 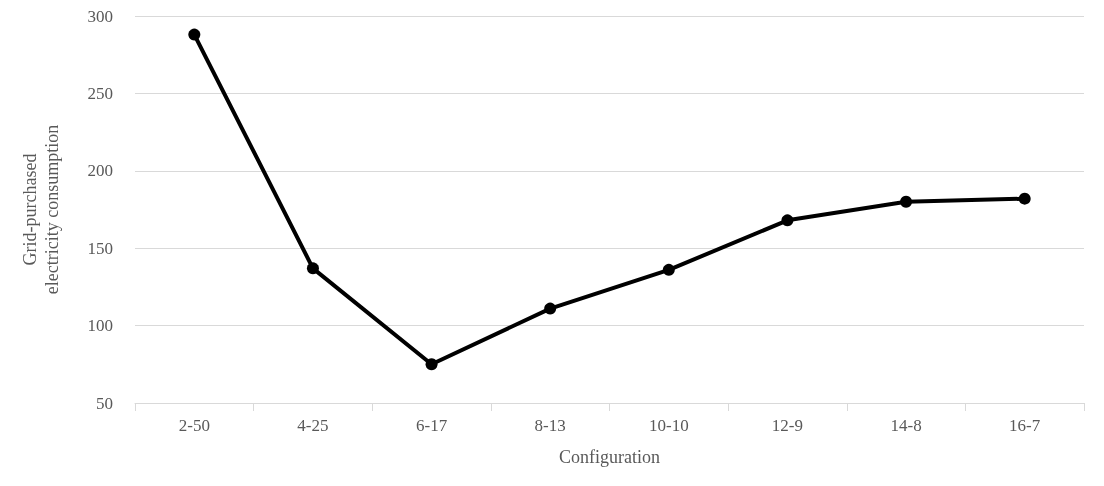 I want to click on x-tick-label: 16-7, so click(x=1025, y=425).